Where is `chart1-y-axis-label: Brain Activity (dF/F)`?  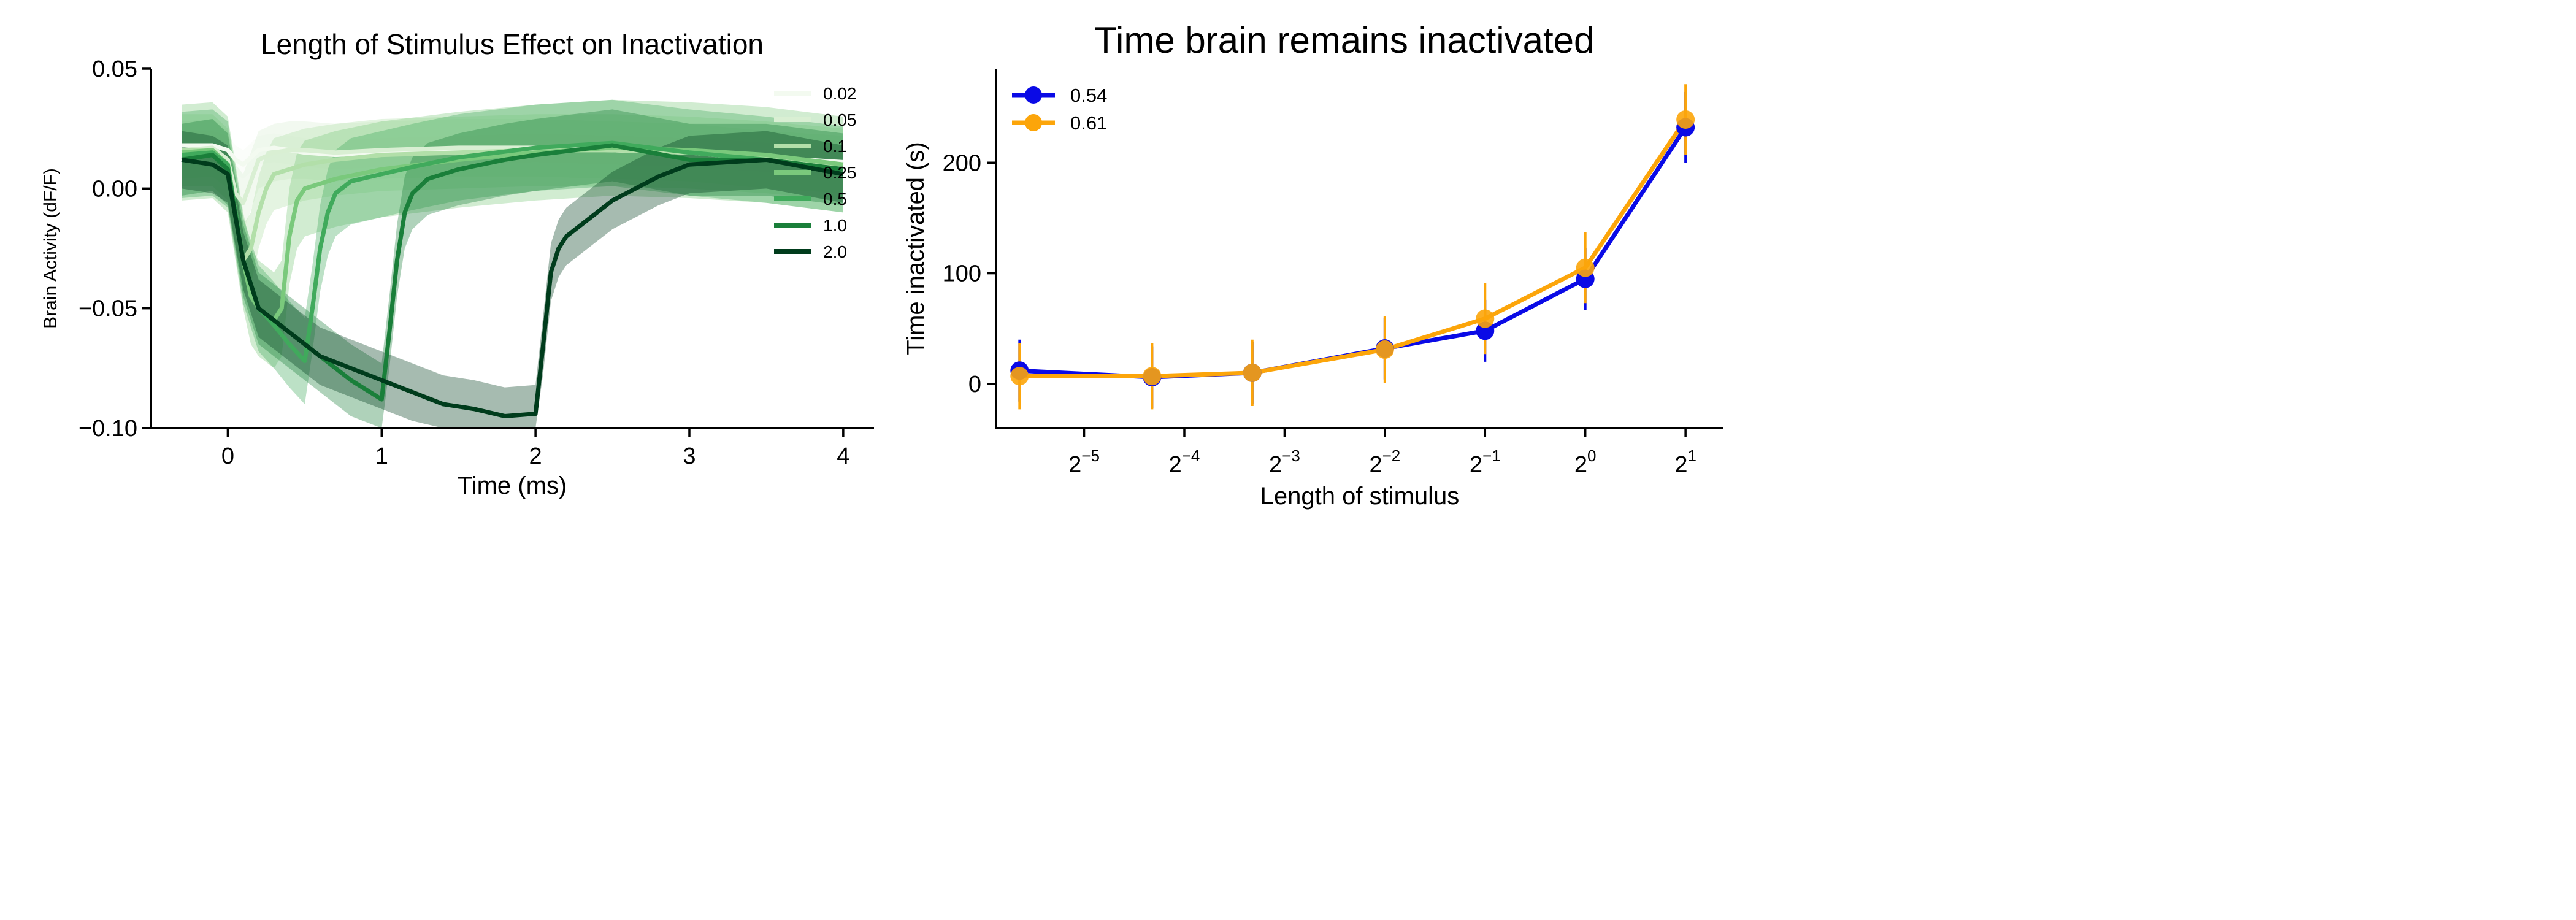 chart1-y-axis-label: Brain Activity (dF/F) is located at coordinates (50, 248).